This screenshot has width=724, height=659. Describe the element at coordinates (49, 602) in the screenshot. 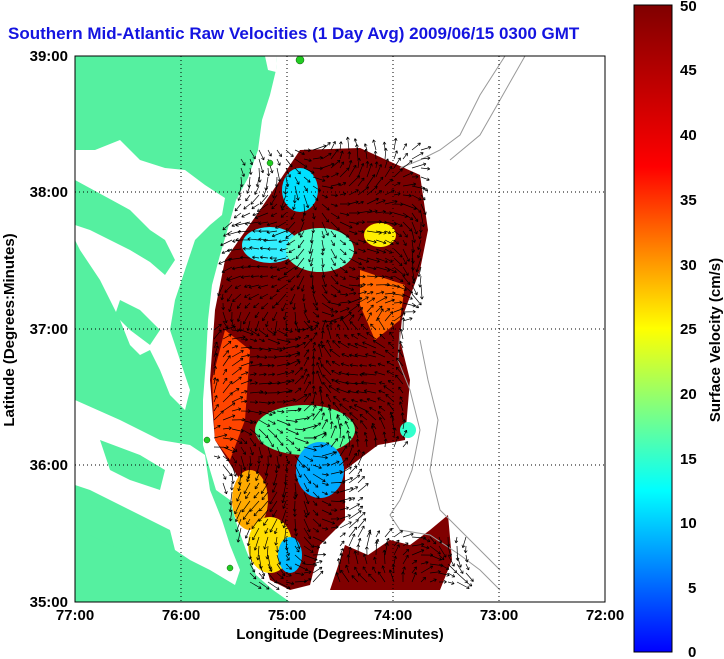

I see `y-tick: 35:00` at that location.